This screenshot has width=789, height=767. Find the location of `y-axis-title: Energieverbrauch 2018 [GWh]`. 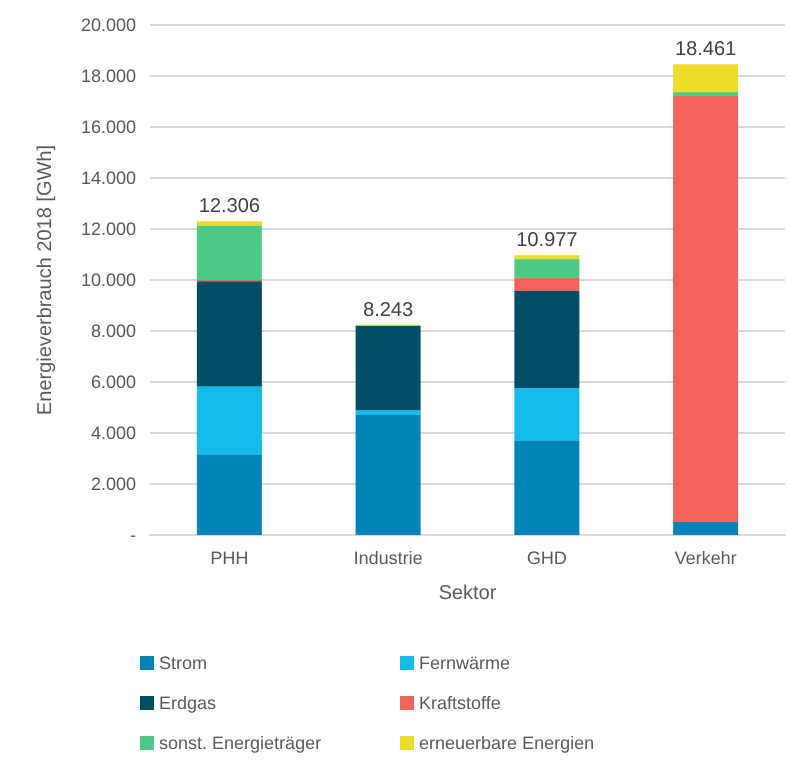

y-axis-title: Energieverbrauch 2018 [GWh] is located at coordinates (45, 280).